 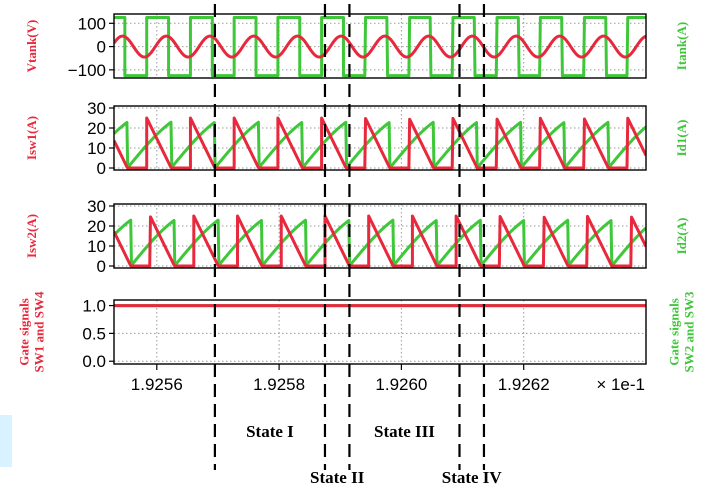 I want to click on left-axis-label: SW1 and SW4, so click(x=39, y=331).